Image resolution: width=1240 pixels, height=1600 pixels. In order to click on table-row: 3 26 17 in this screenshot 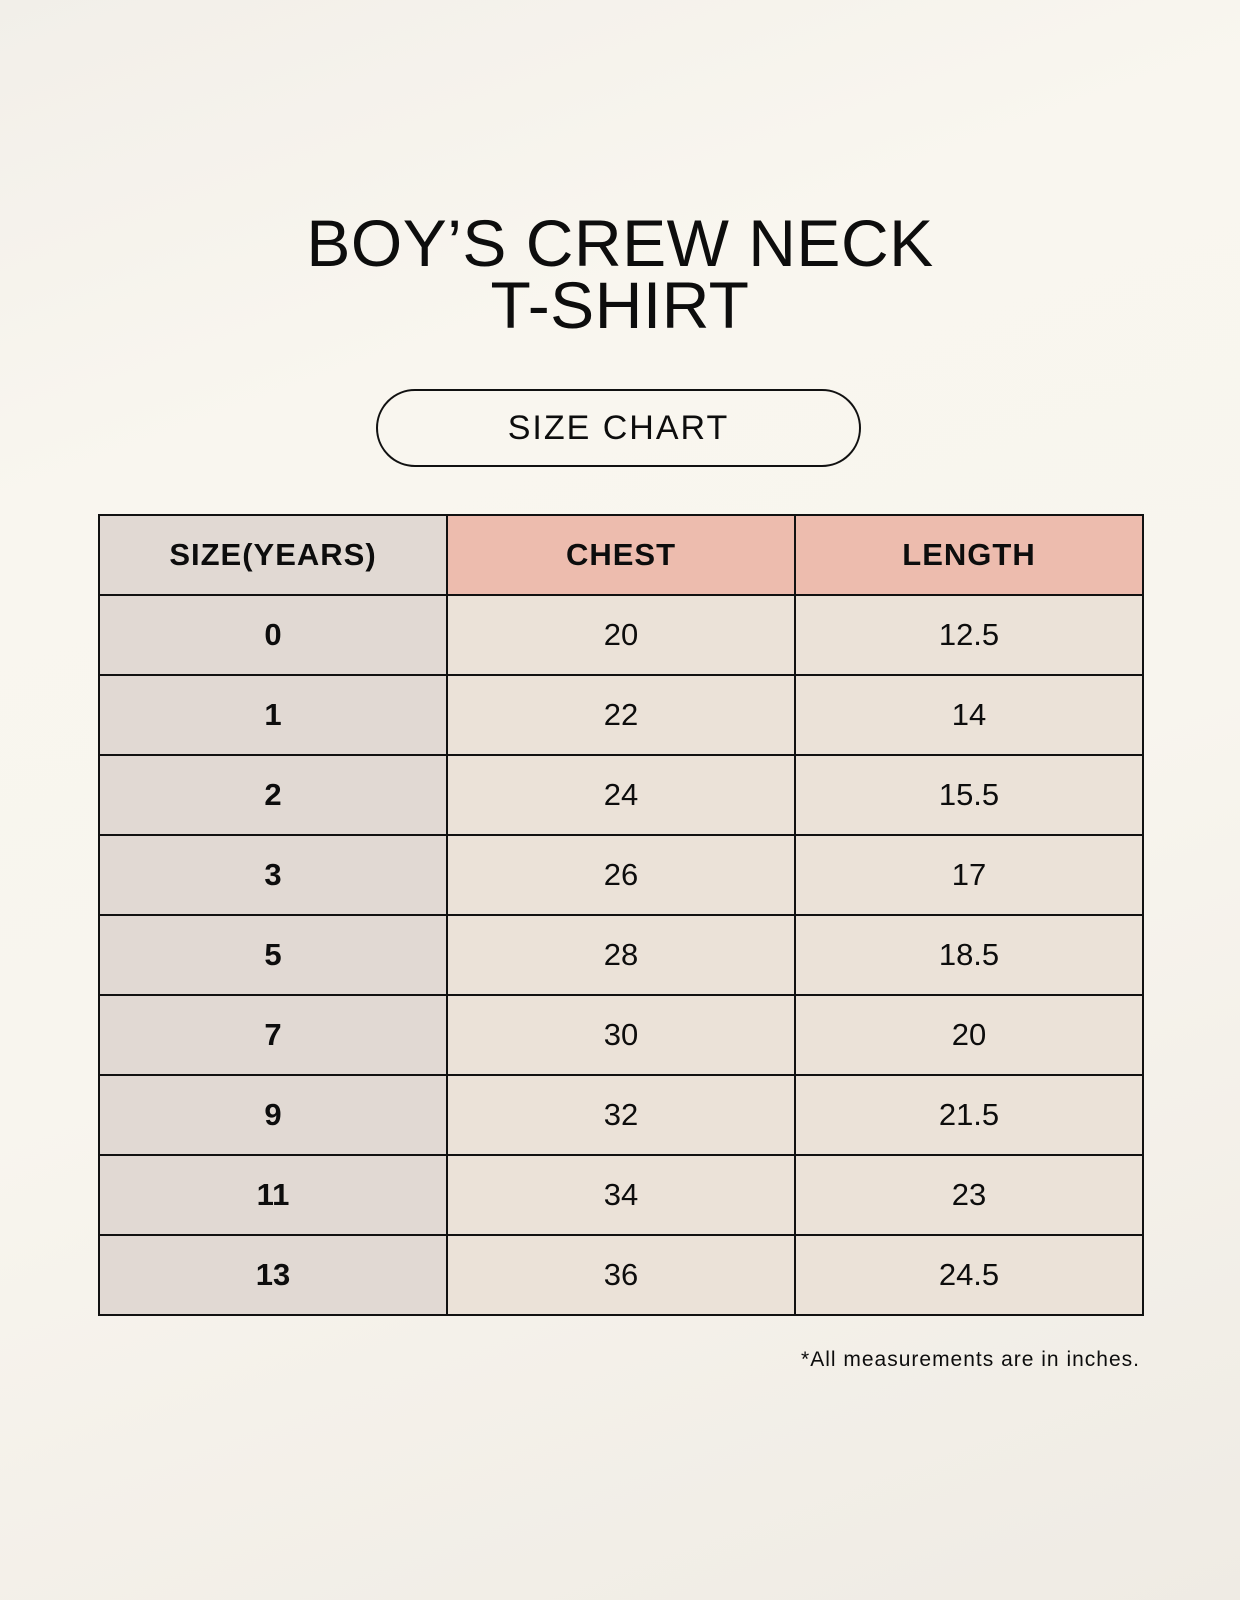, I will do `click(621, 875)`.